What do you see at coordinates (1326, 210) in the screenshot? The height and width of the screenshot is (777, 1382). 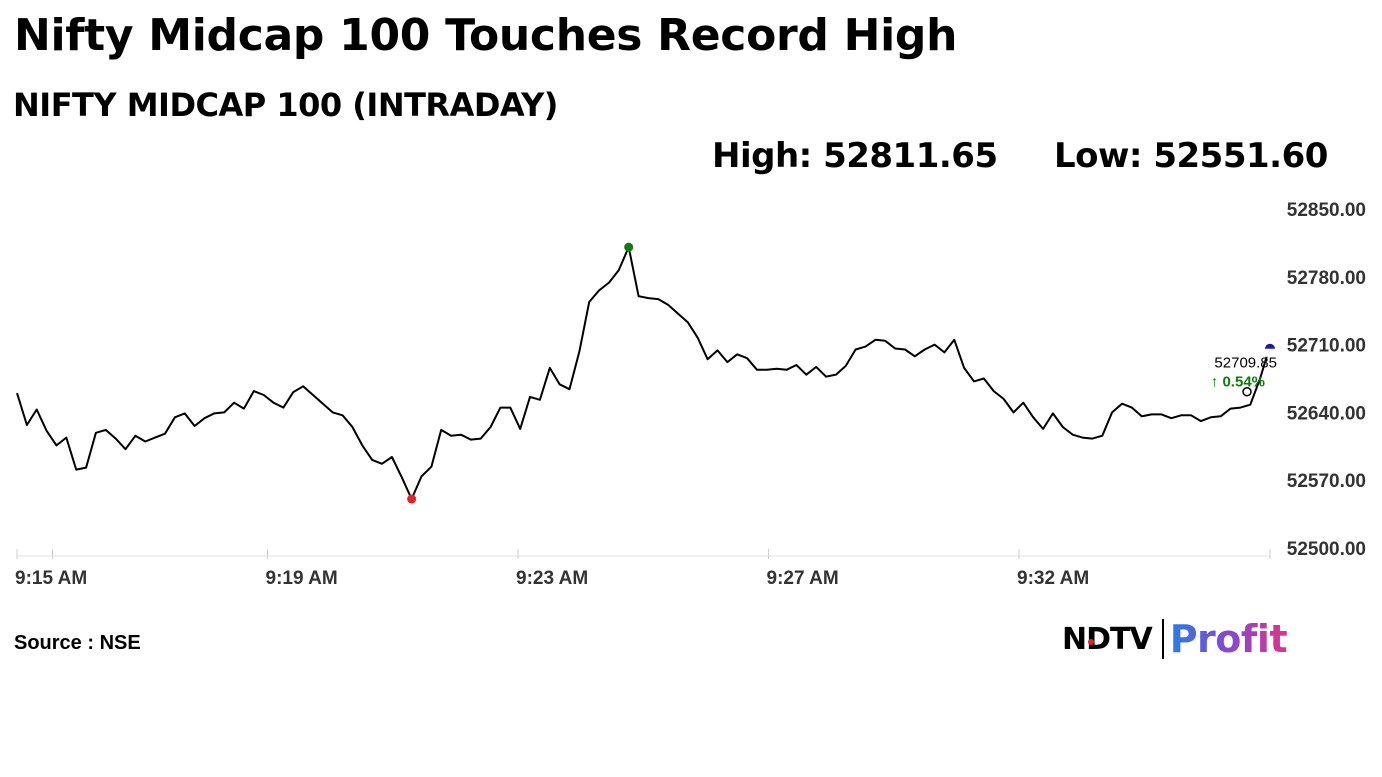 I see `y-tick-label: 52850.00` at bounding box center [1326, 210].